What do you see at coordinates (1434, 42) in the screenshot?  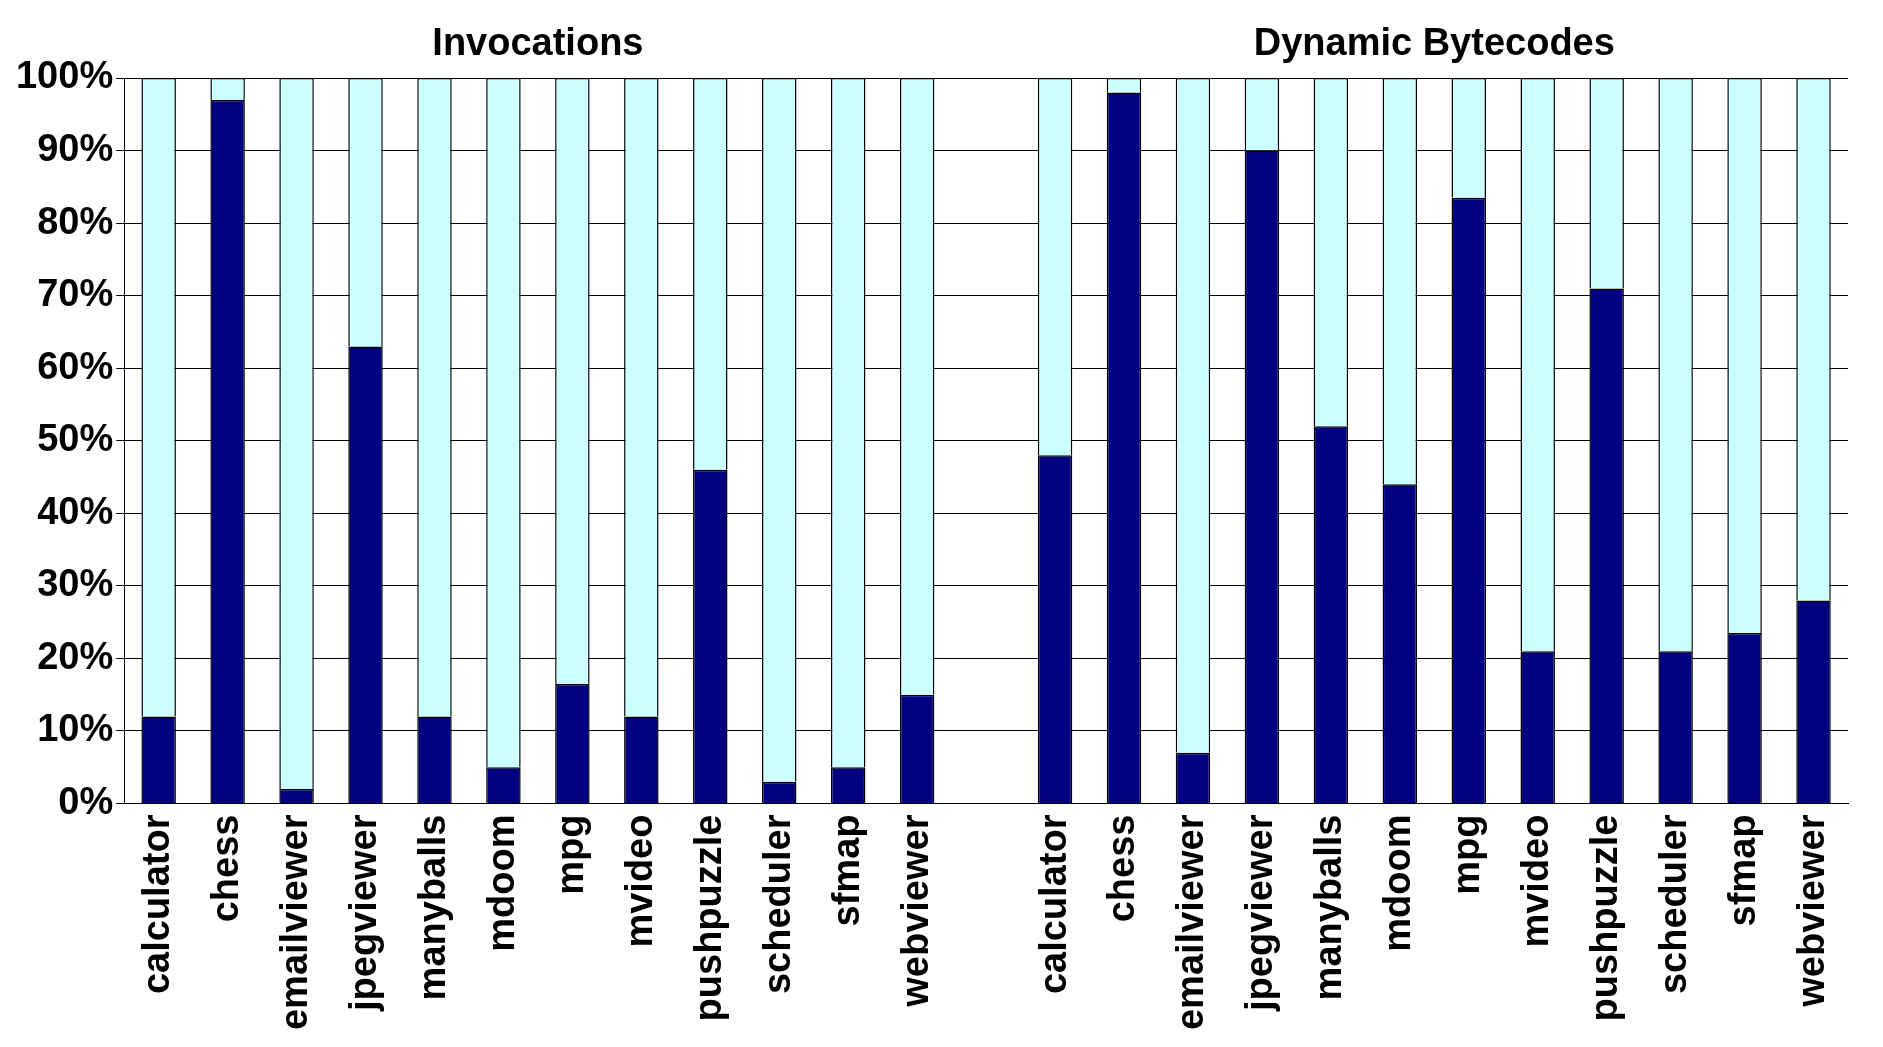 I see `text: Dynamic Bytecodes` at bounding box center [1434, 42].